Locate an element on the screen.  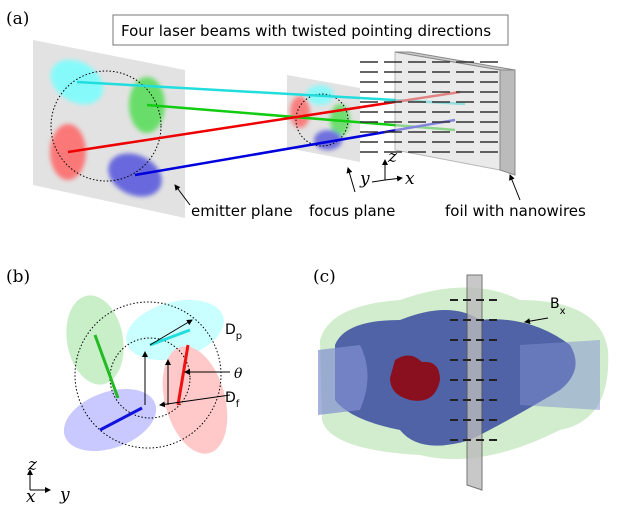
dotted-circle is located at coordinates (106, 126).